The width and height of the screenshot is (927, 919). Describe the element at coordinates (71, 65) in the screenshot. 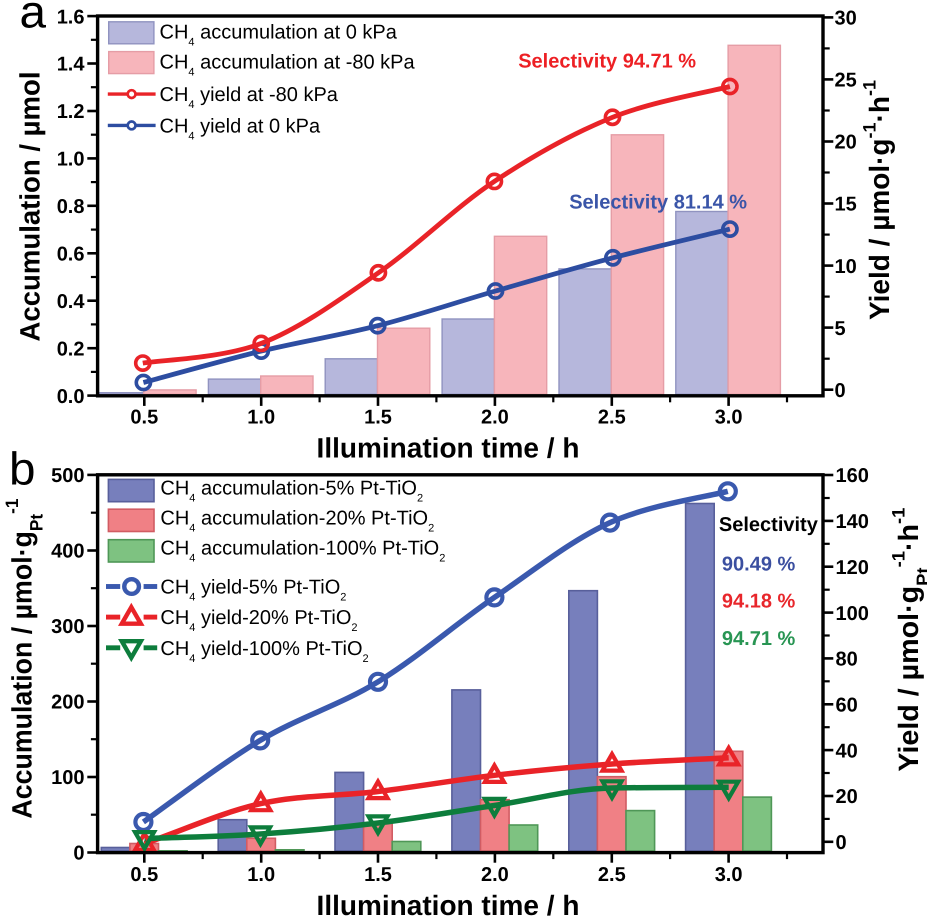

I see `svg-text: 1.4` at that location.